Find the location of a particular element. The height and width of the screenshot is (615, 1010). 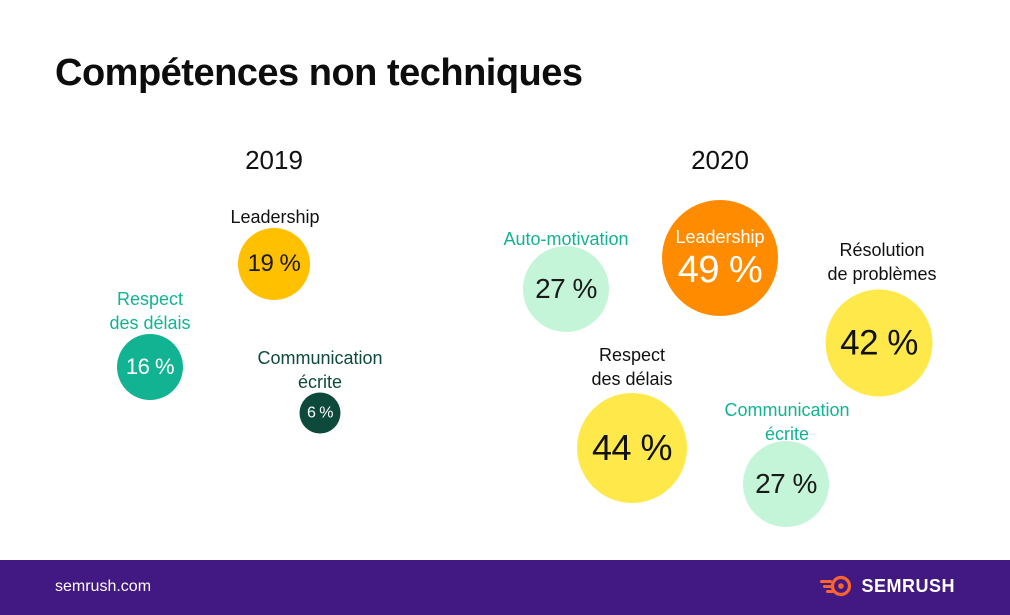

bubble-2019-respect-des-délais: 16 % is located at coordinates (150, 367).